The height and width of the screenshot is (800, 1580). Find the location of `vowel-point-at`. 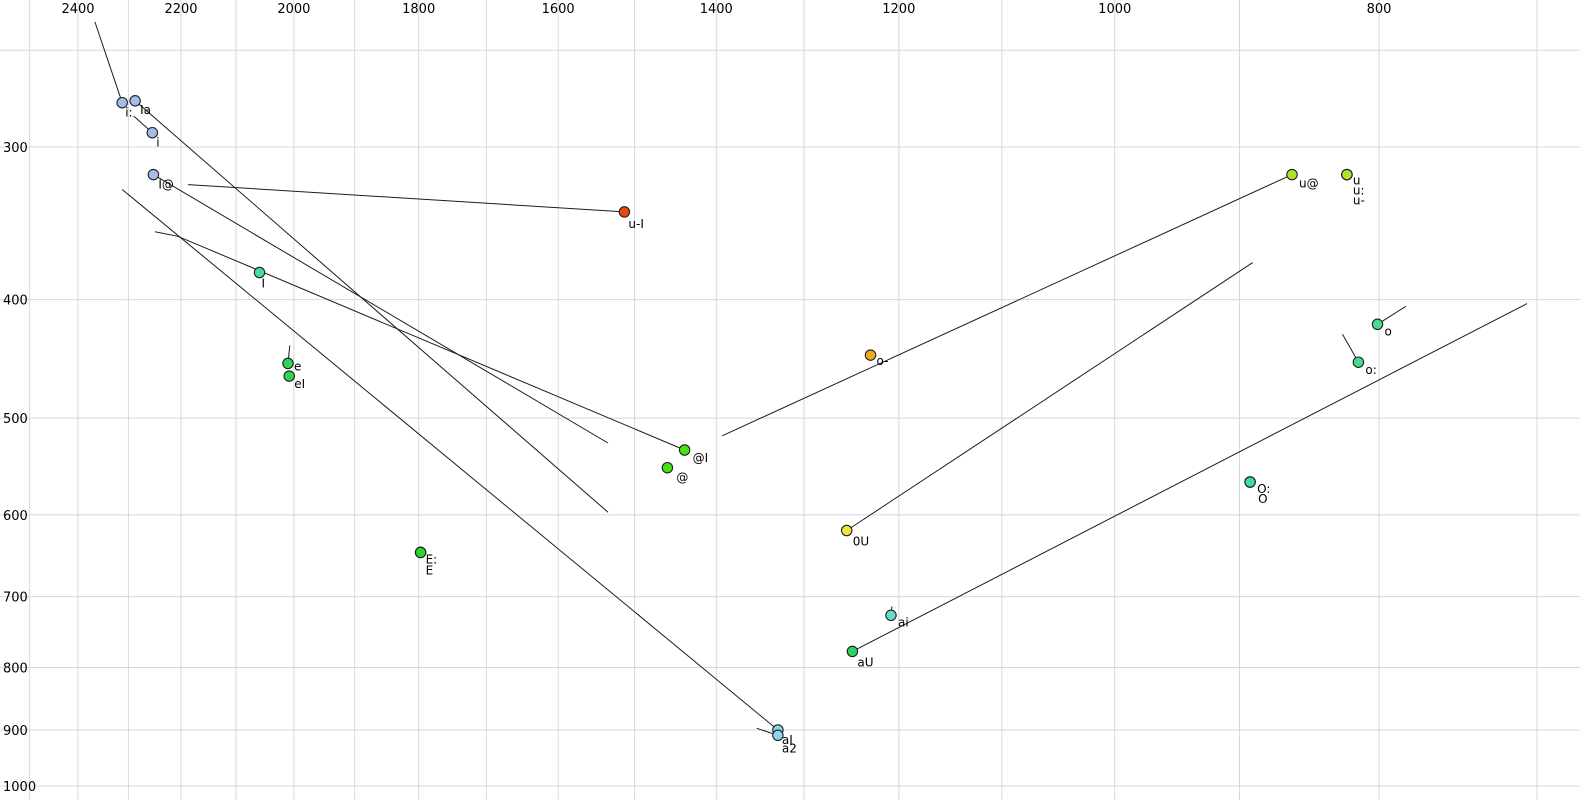

vowel-point-at is located at coordinates (667, 467).